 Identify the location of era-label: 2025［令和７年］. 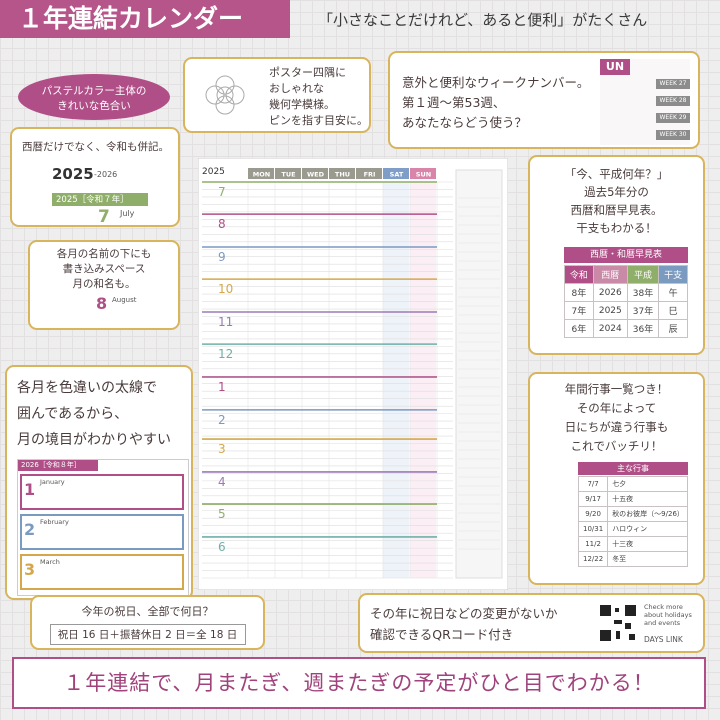
(100, 199).